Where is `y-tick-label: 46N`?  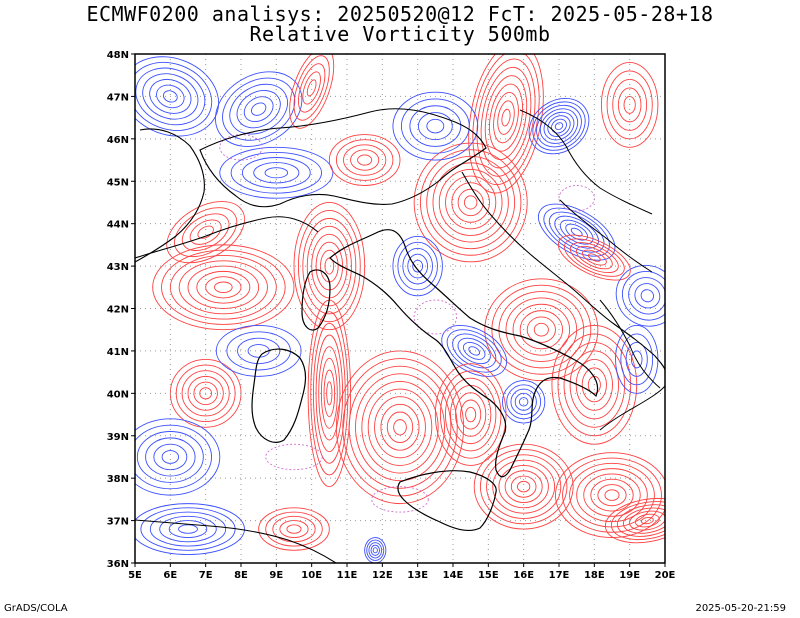 y-tick-label: 46N is located at coordinates (118, 140).